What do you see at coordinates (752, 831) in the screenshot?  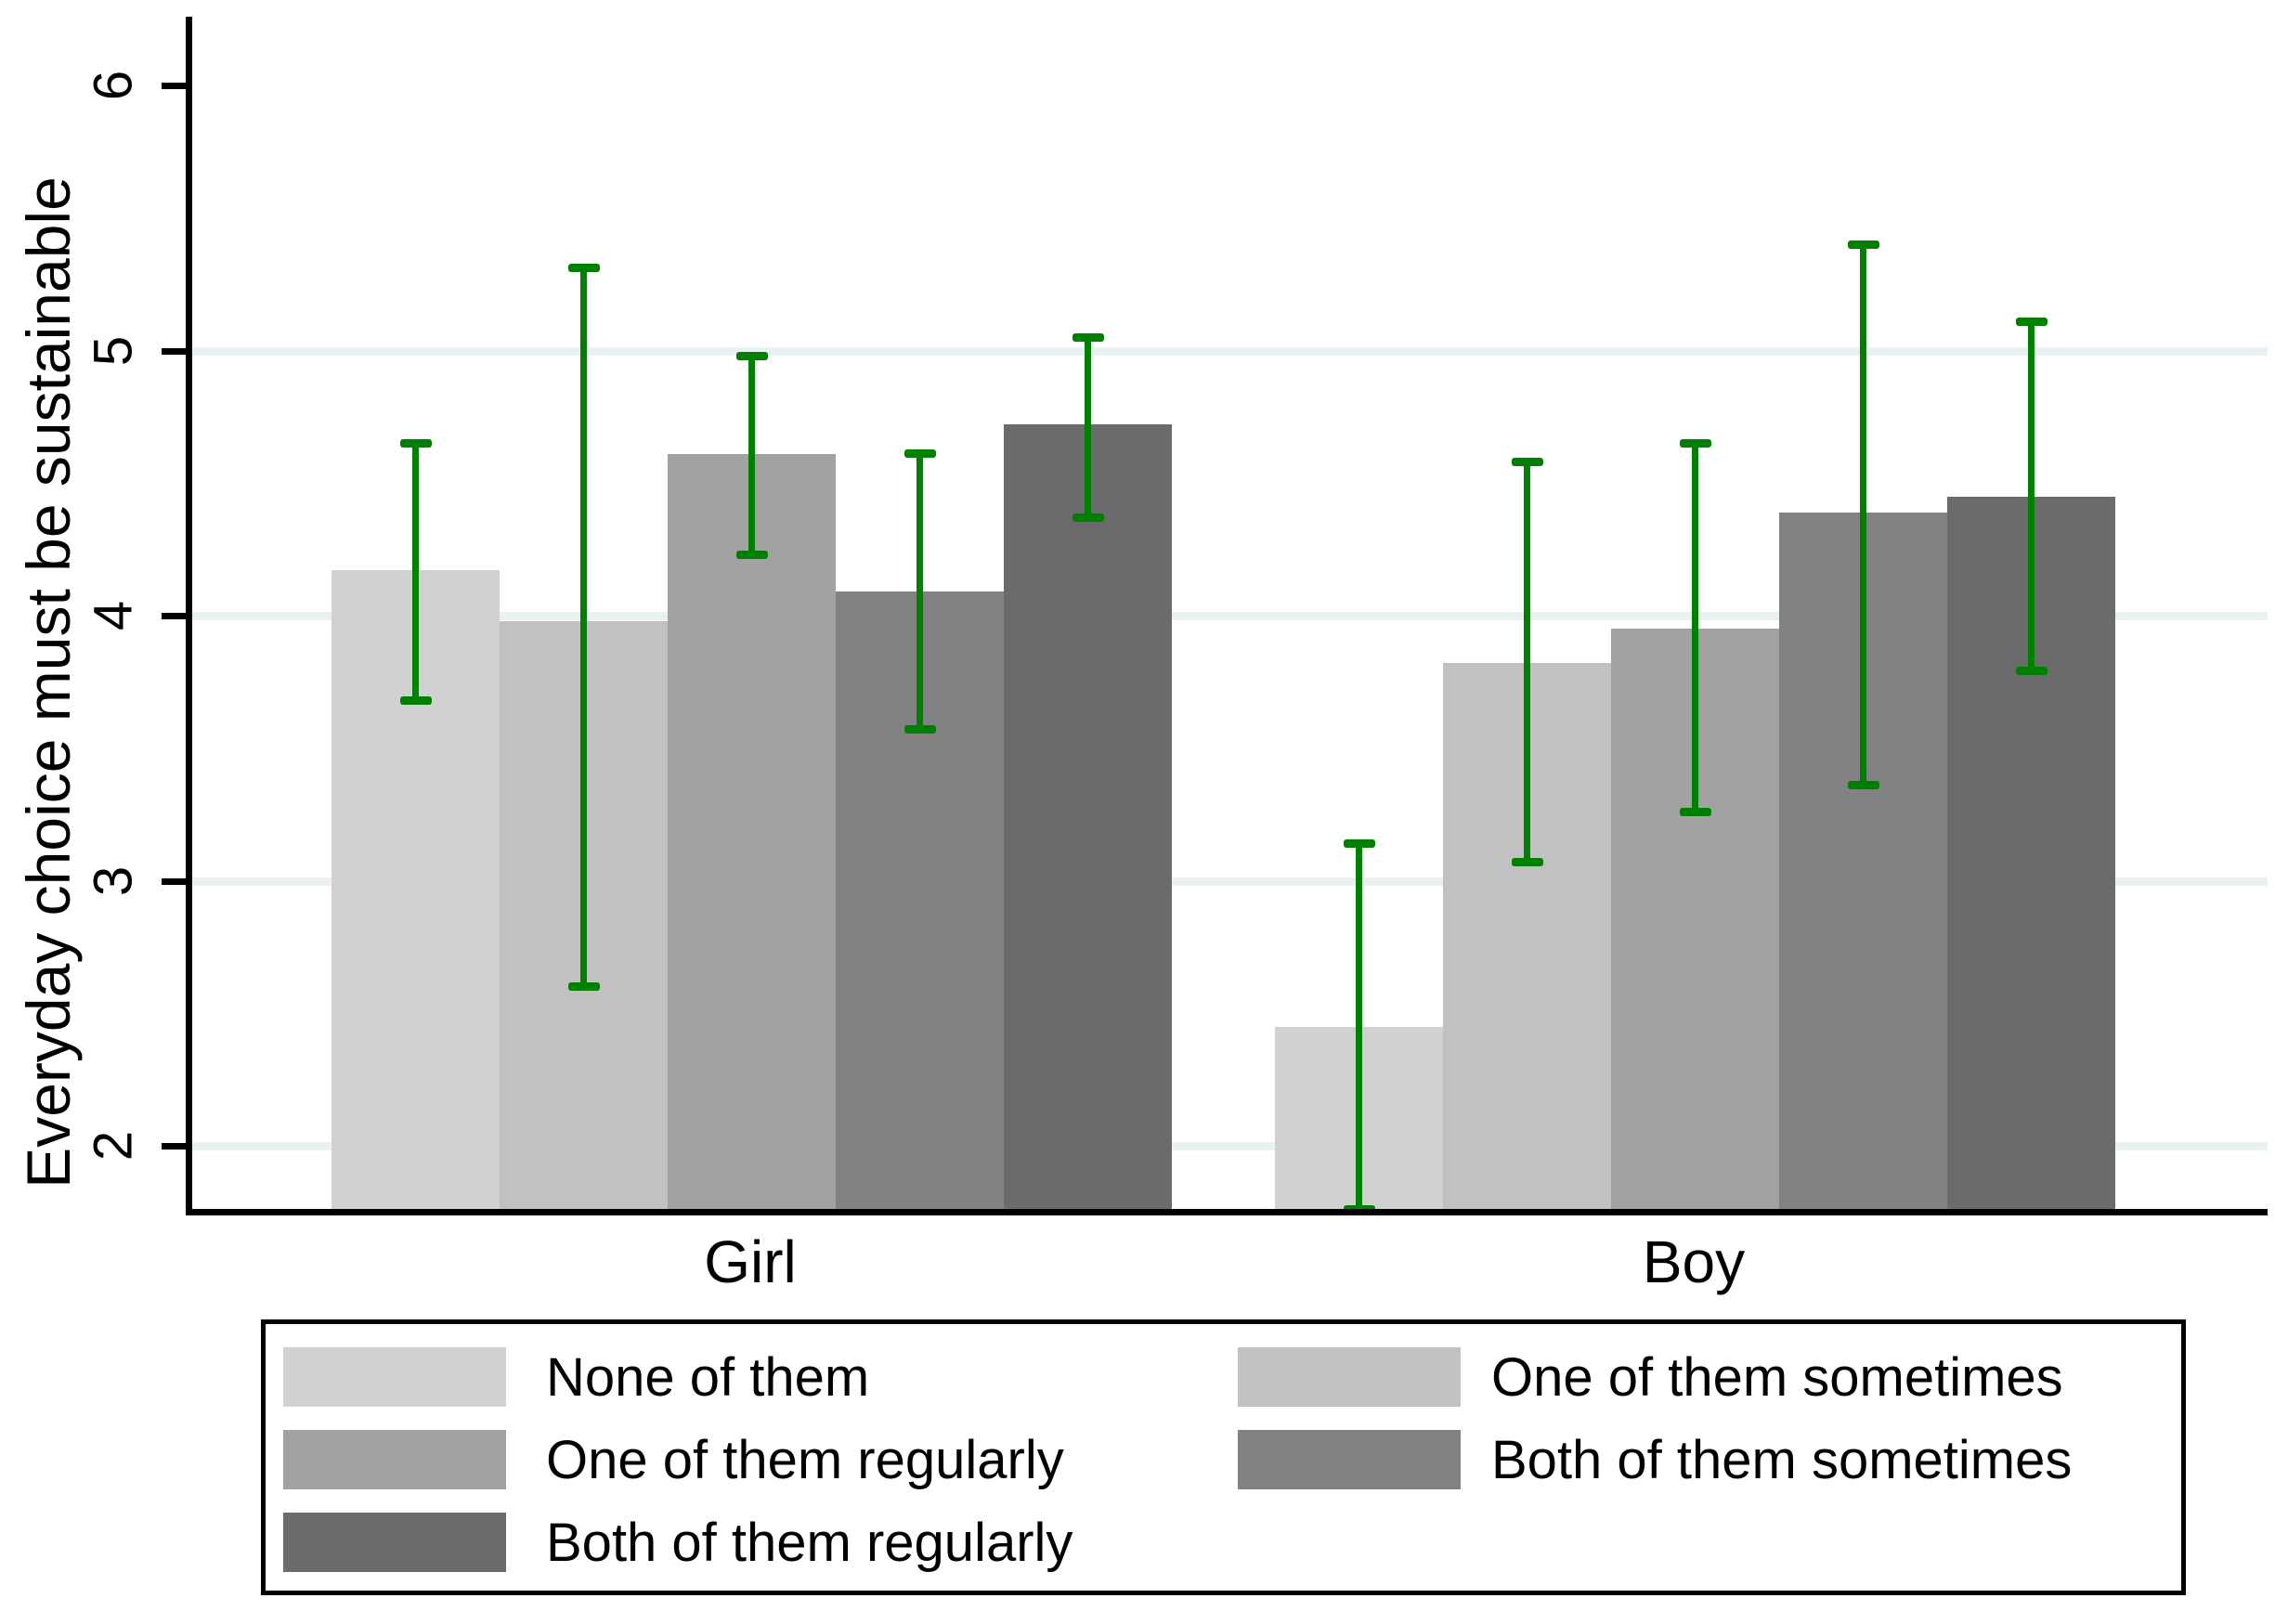 I see `bar-girl-series2` at bounding box center [752, 831].